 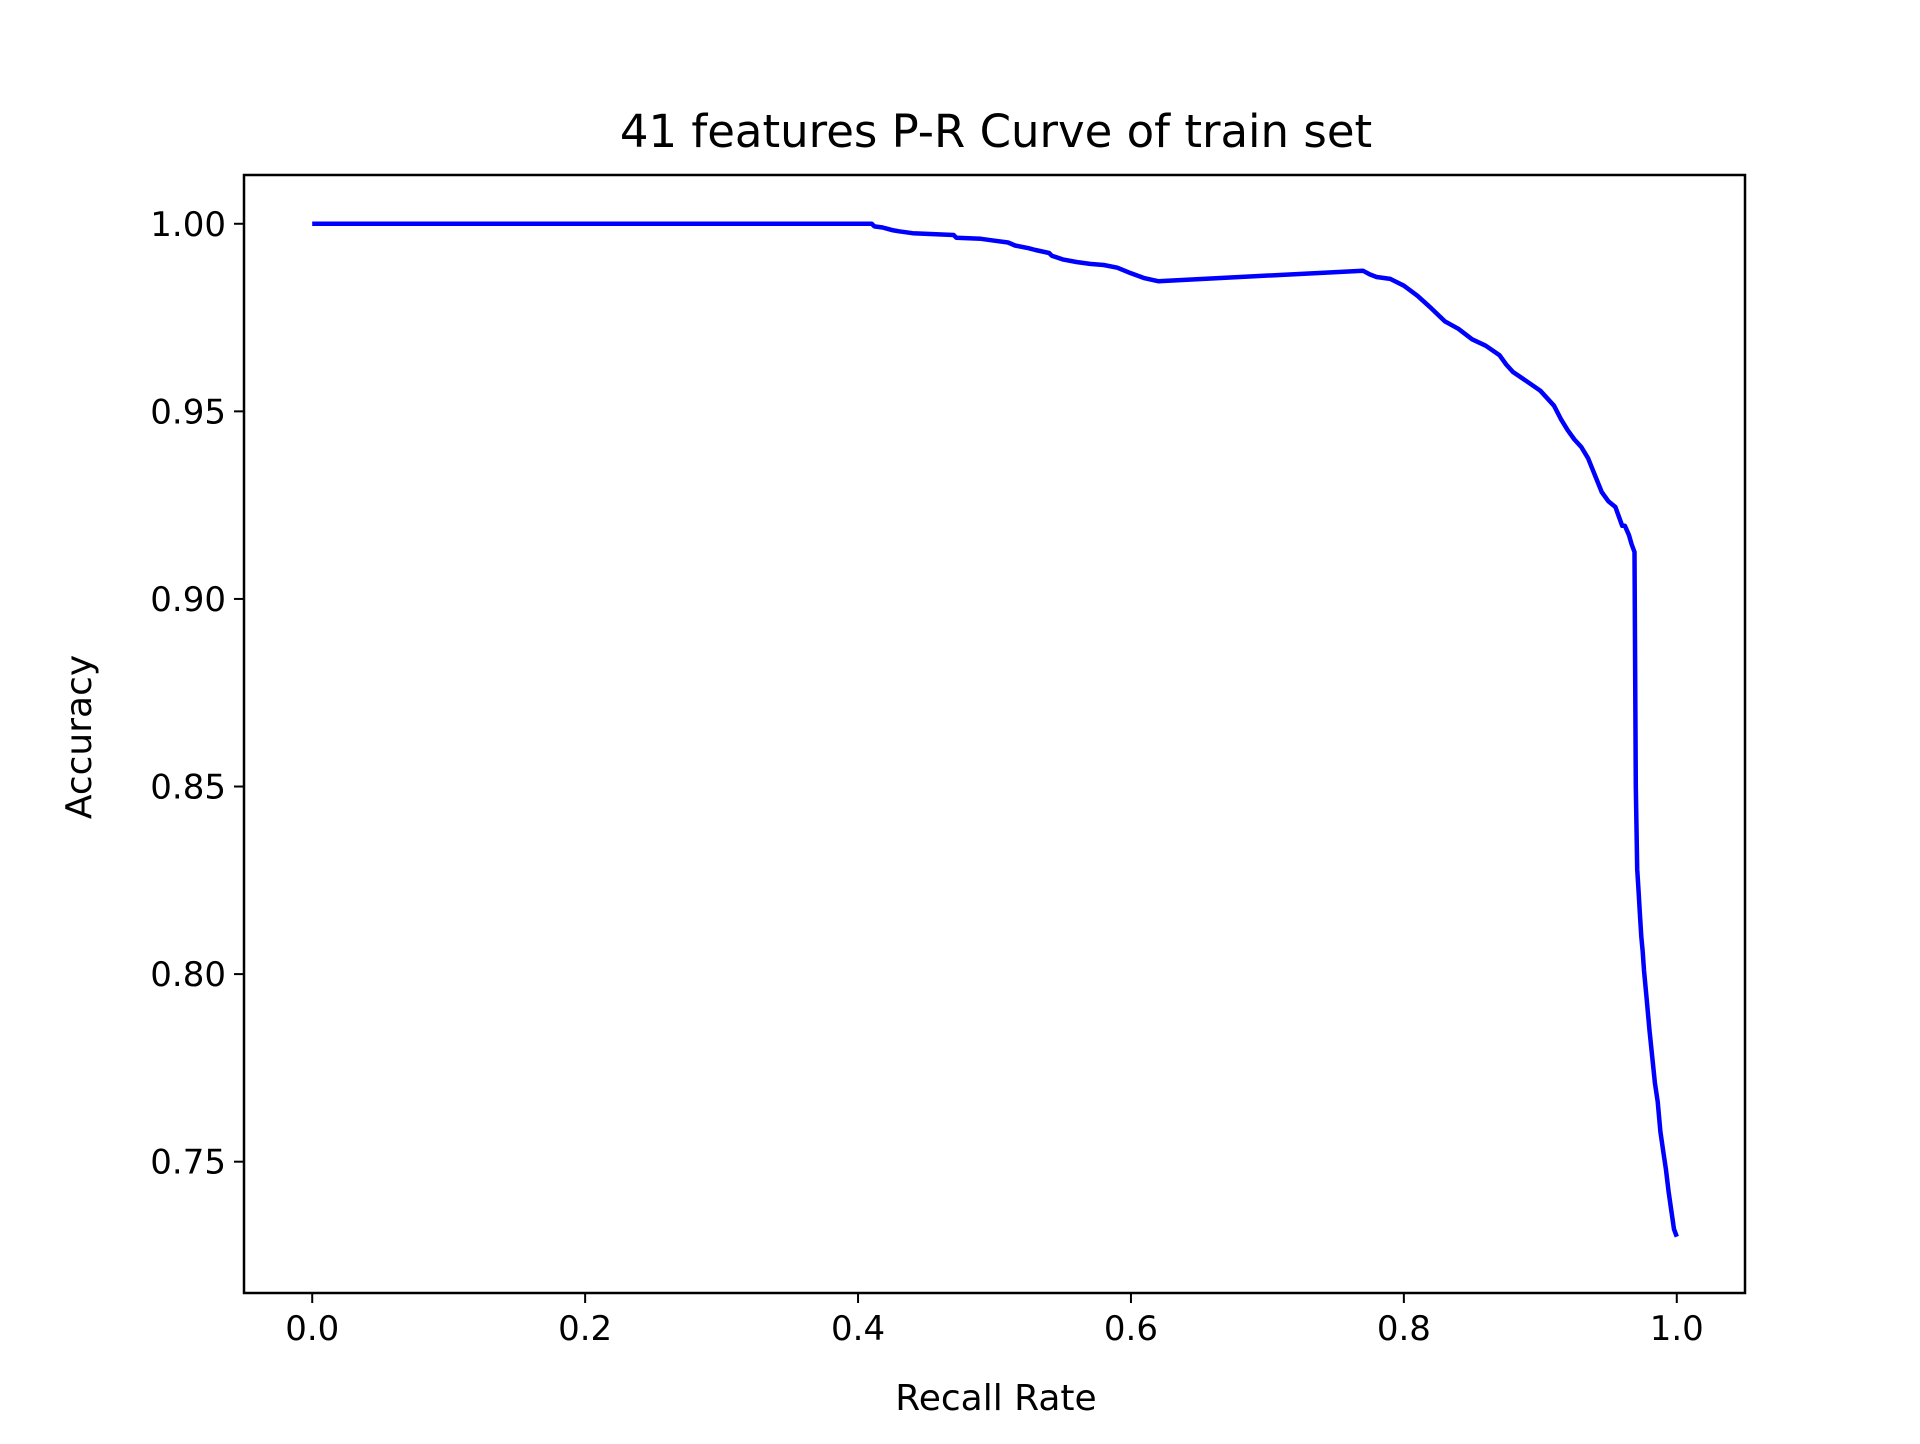 What do you see at coordinates (79, 737) in the screenshot?
I see `y-axis-label: Accuracy` at bounding box center [79, 737].